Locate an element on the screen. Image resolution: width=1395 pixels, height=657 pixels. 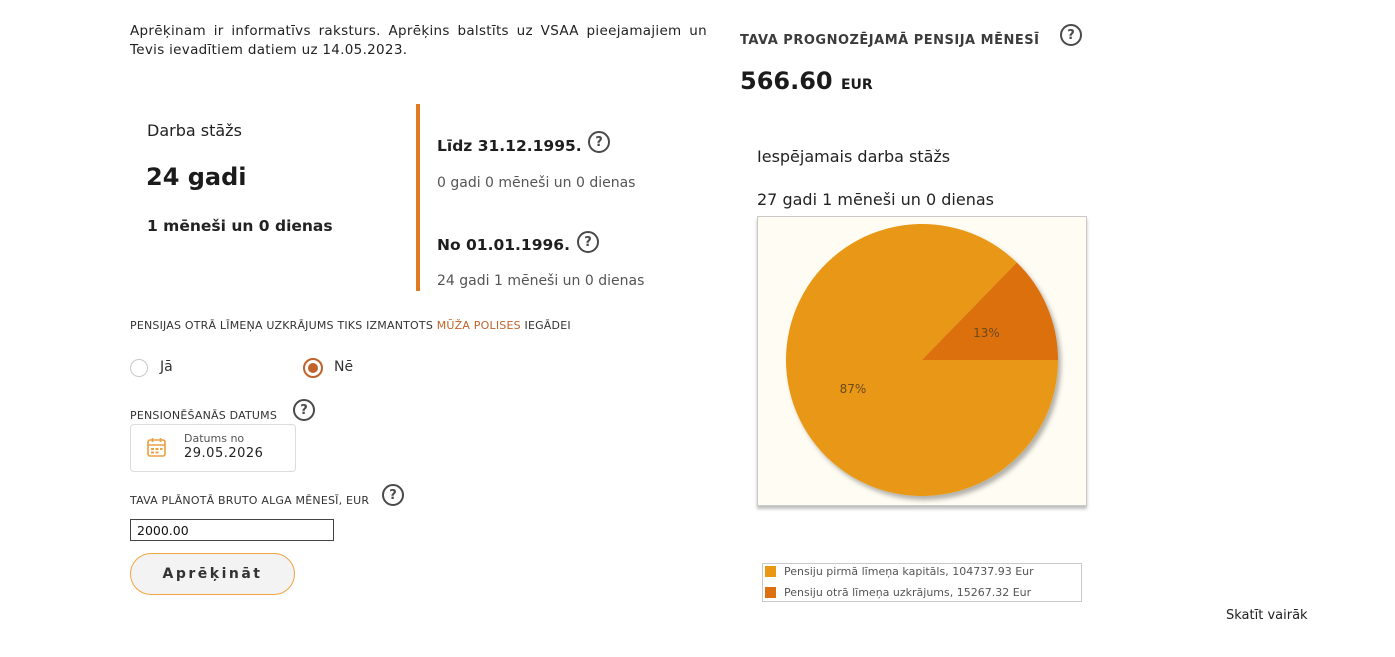
calendar-icon is located at coordinates (157, 447).